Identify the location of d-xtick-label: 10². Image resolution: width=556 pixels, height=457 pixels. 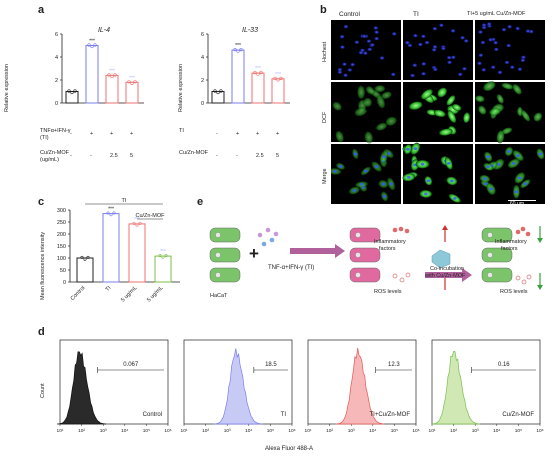
(81, 431).